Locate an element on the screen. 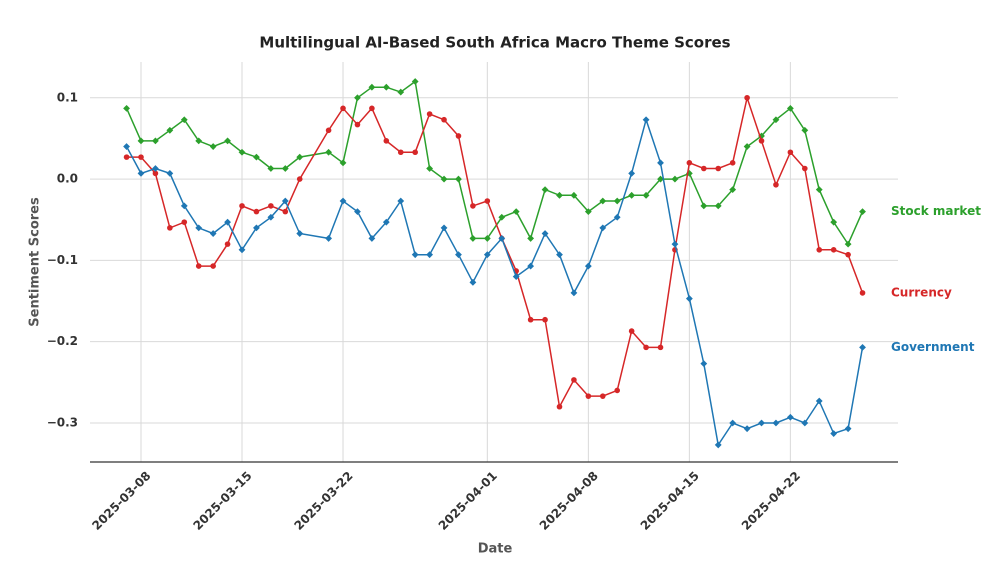 This screenshot has width=1000, height=587. y-tick-label: −0.2 is located at coordinates (62, 341).